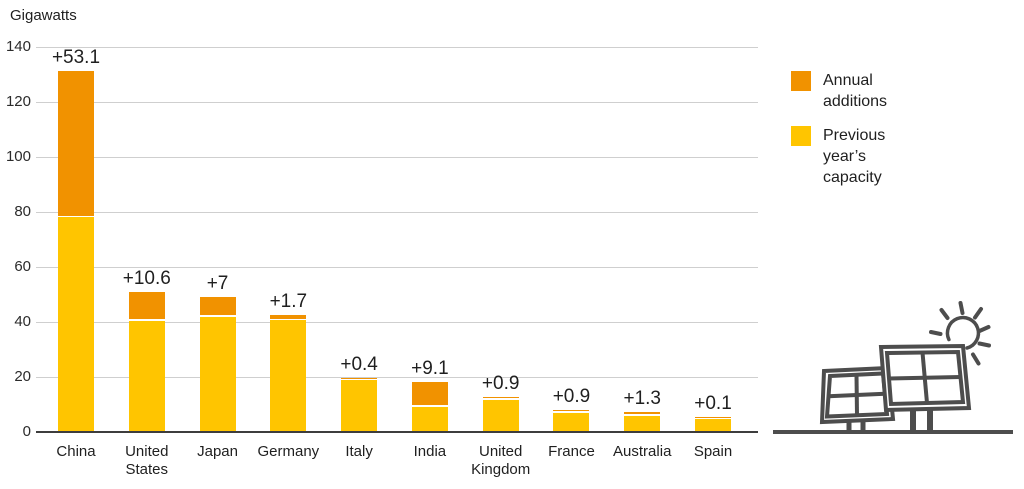 The height and width of the screenshot is (489, 1024). Describe the element at coordinates (855, 91) in the screenshot. I see `legend-label-annual-additions: Annual additions` at that location.